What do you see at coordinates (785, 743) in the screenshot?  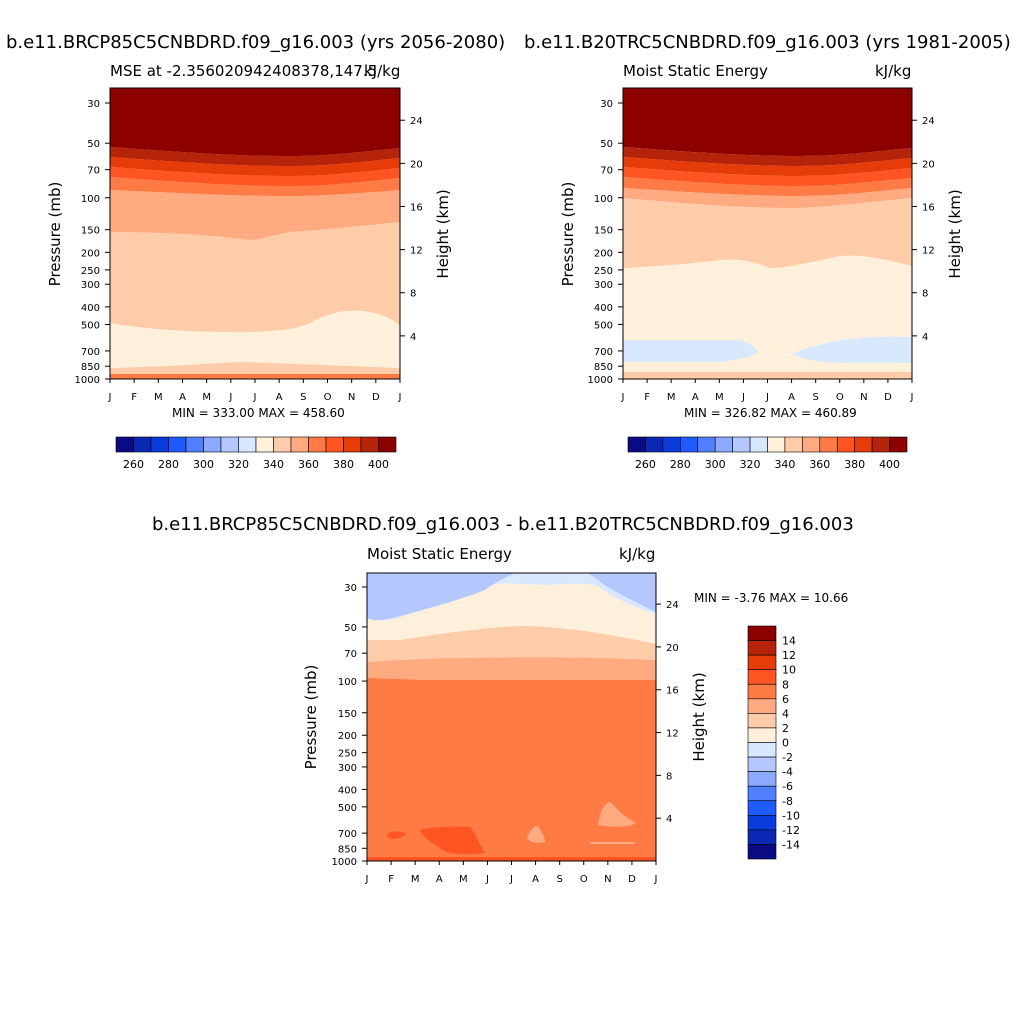 I see `colorbar3-label: 0` at bounding box center [785, 743].